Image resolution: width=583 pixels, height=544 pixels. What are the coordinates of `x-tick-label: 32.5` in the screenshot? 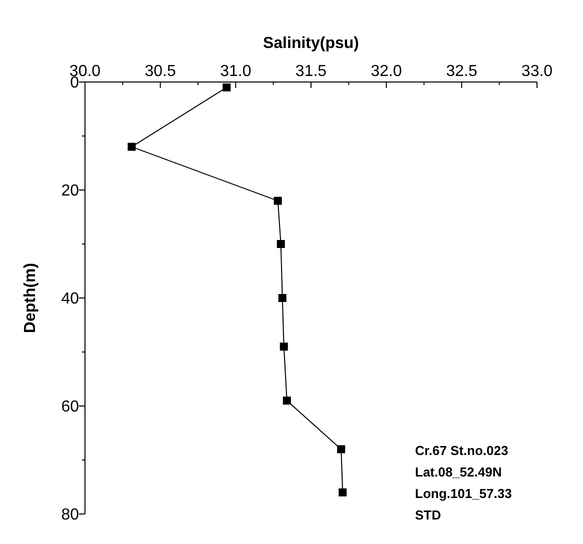 It's located at (462, 71).